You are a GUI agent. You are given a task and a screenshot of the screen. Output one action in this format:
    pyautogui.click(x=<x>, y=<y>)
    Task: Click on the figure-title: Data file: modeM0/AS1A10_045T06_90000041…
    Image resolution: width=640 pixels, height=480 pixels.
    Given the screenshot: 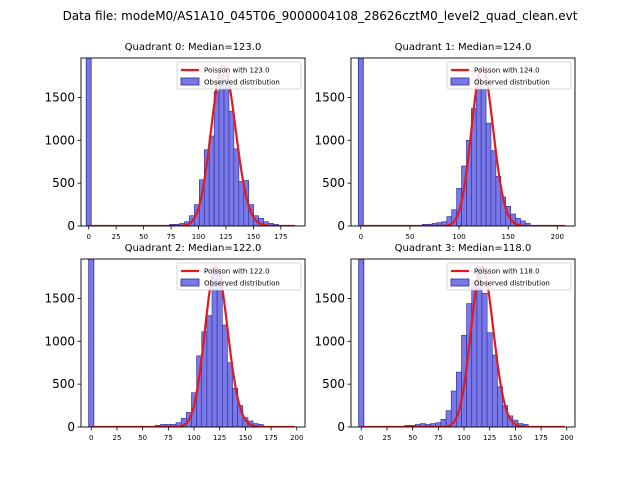 What is the action you would take?
    pyautogui.click(x=320, y=16)
    